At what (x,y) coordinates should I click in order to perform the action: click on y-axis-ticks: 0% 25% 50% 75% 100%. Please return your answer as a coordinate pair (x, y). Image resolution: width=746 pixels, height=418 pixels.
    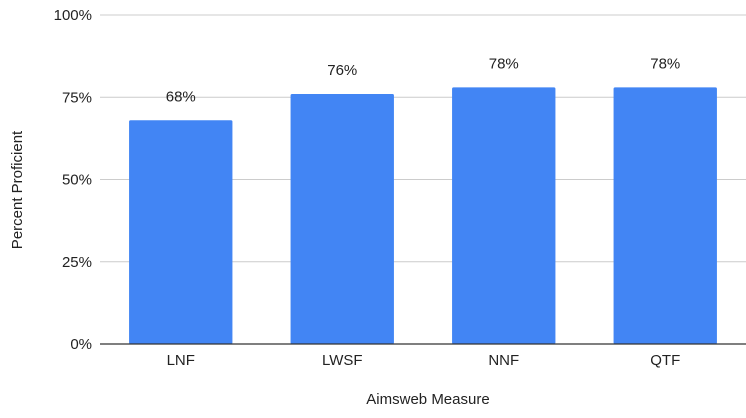
    Looking at the image, I should click on (73, 180).